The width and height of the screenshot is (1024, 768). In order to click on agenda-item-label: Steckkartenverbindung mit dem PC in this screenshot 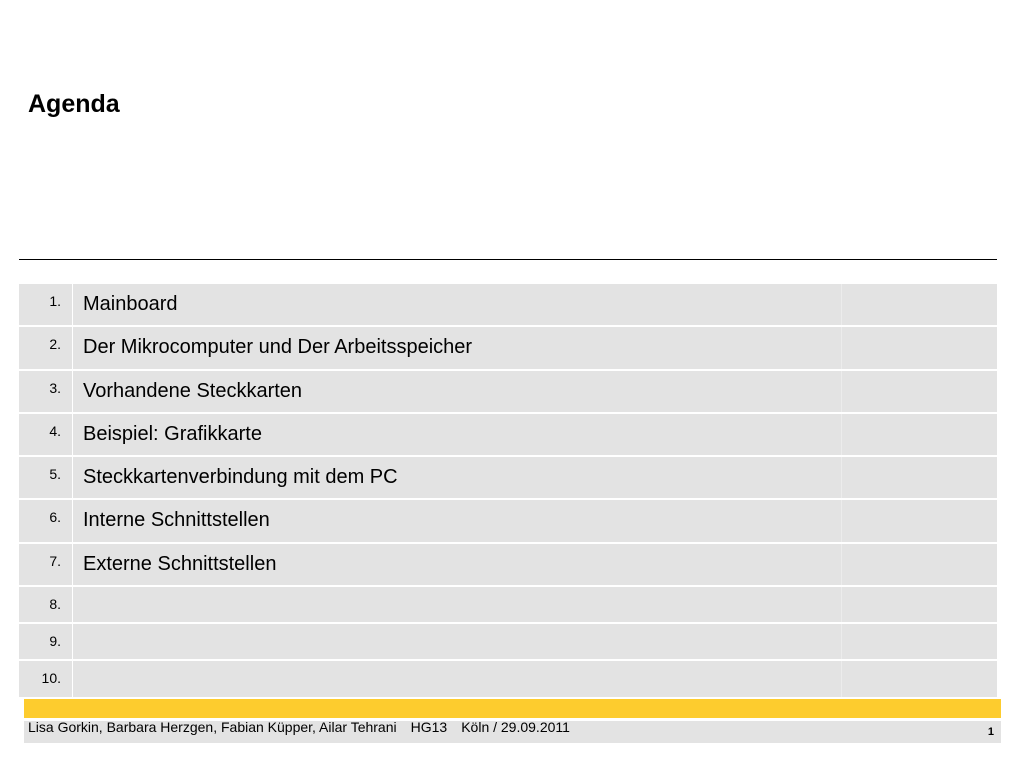, I will do `click(240, 477)`.